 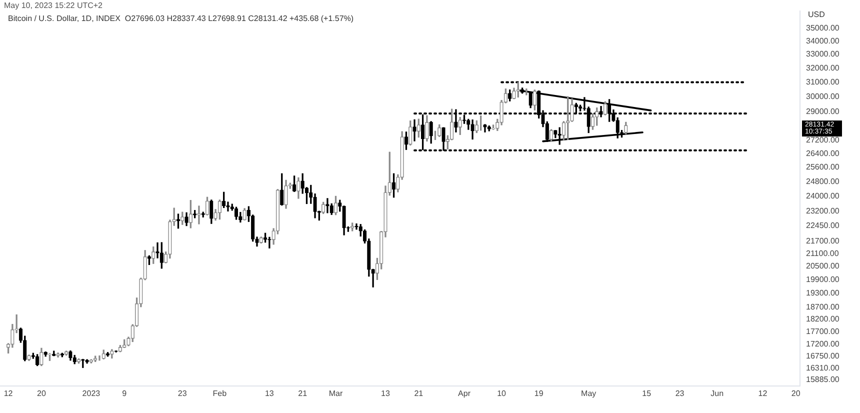 I want to click on x-tick-label: Feb, so click(x=220, y=393).